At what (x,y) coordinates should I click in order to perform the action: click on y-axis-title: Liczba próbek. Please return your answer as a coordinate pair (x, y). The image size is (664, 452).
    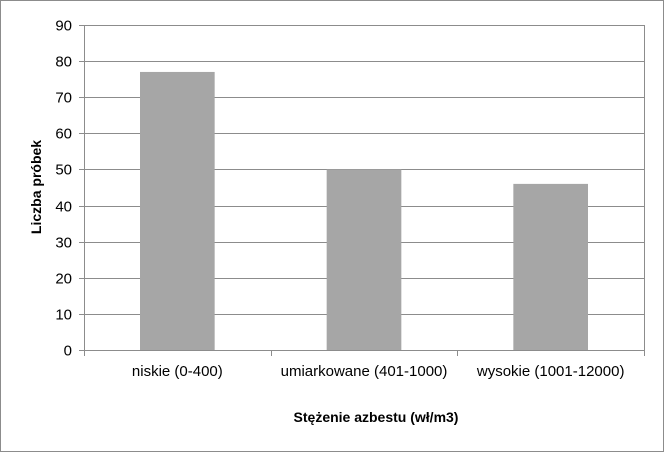
    Looking at the image, I should click on (36, 187).